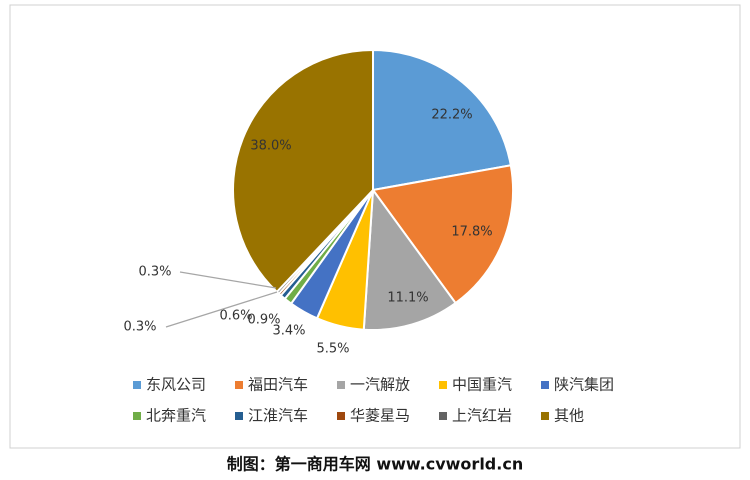  I want to click on legend-label: 北奔重汽, so click(176, 416).